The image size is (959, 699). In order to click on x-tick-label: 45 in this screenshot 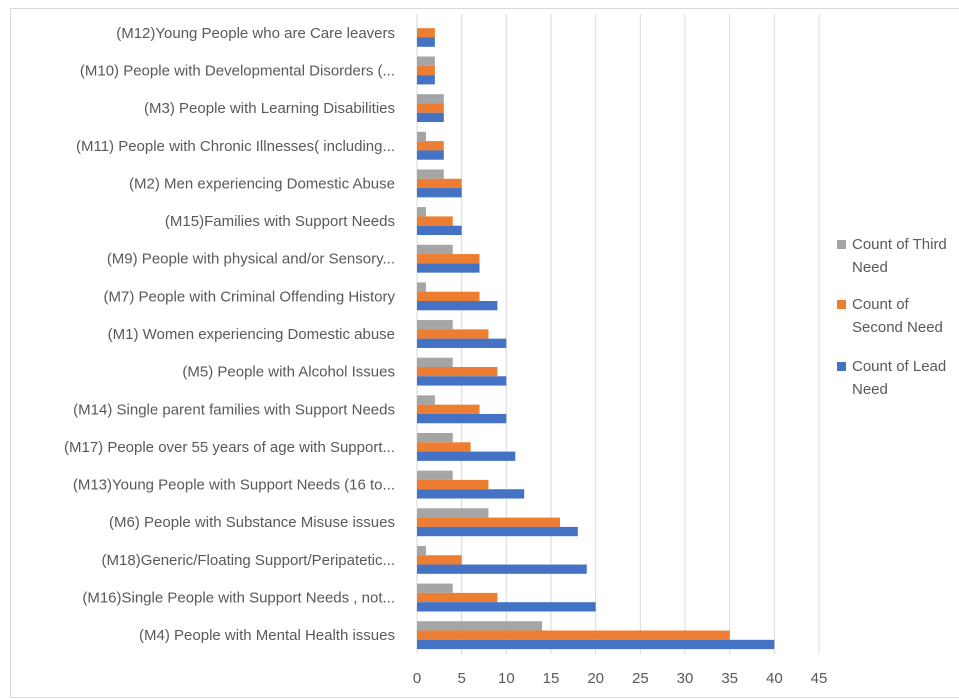, I will do `click(819, 678)`.